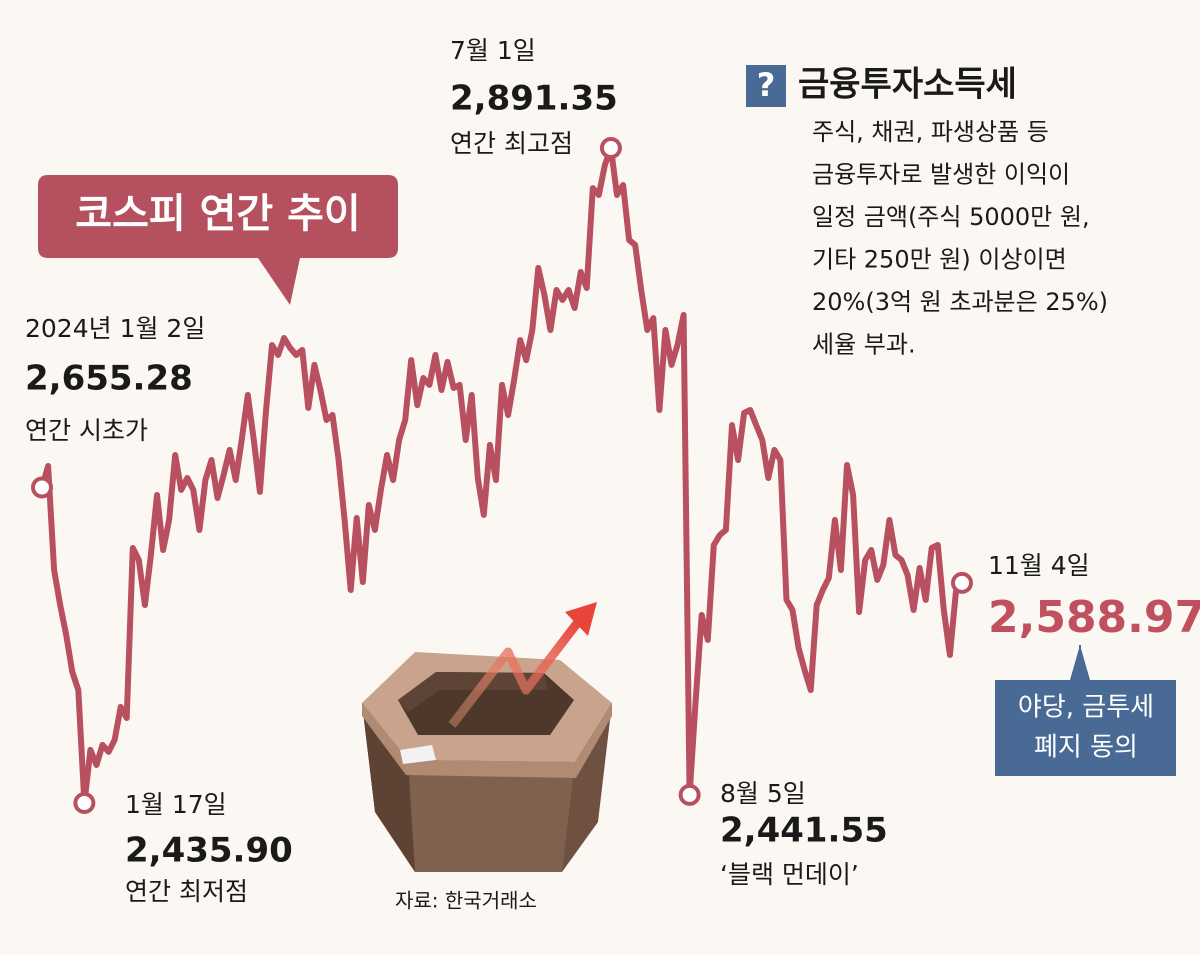  What do you see at coordinates (941, 175) in the screenshot?
I see `sidebar-line: 금융투자로 발생한 이익이` at bounding box center [941, 175].